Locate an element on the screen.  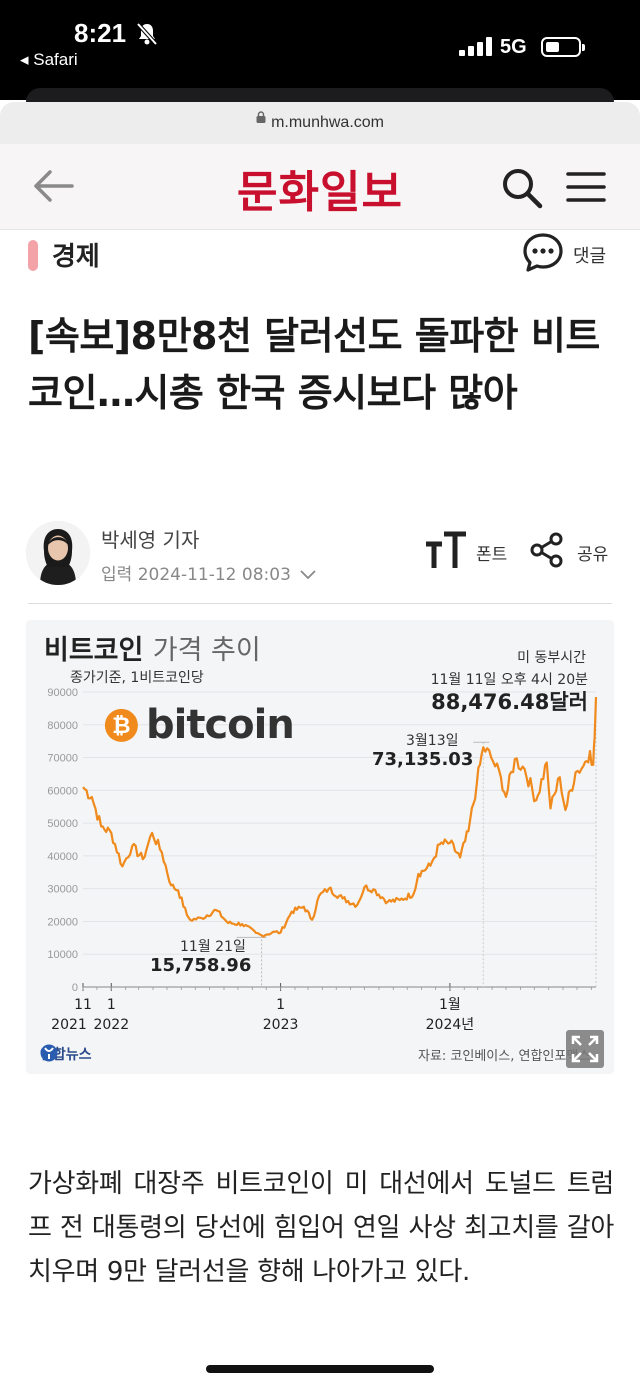
back-arrow-icon is located at coordinates (53, 186).